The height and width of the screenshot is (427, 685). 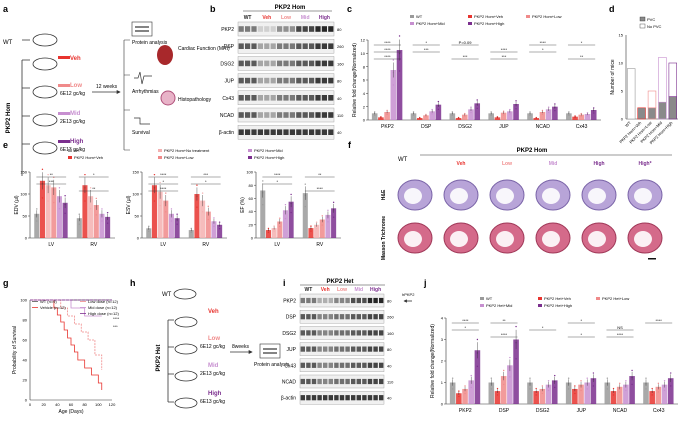 What do you see at coordinates (72, 94) in the screenshot?
I see `a-dose-low: 6E12 gc/kg` at bounding box center [72, 94].